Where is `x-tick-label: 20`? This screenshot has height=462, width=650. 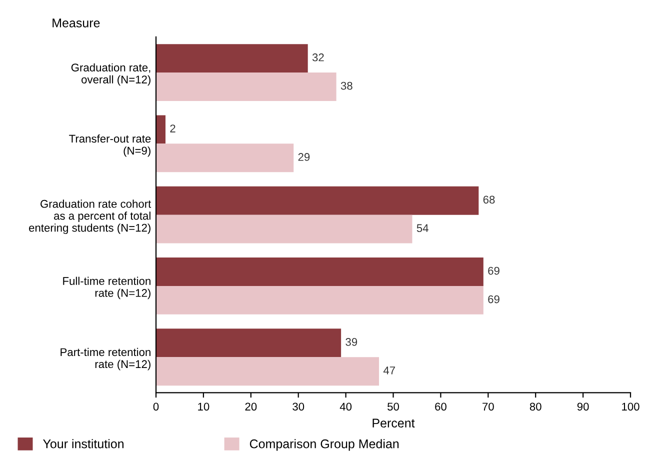
x-tick-label: 20 is located at coordinates (251, 406).